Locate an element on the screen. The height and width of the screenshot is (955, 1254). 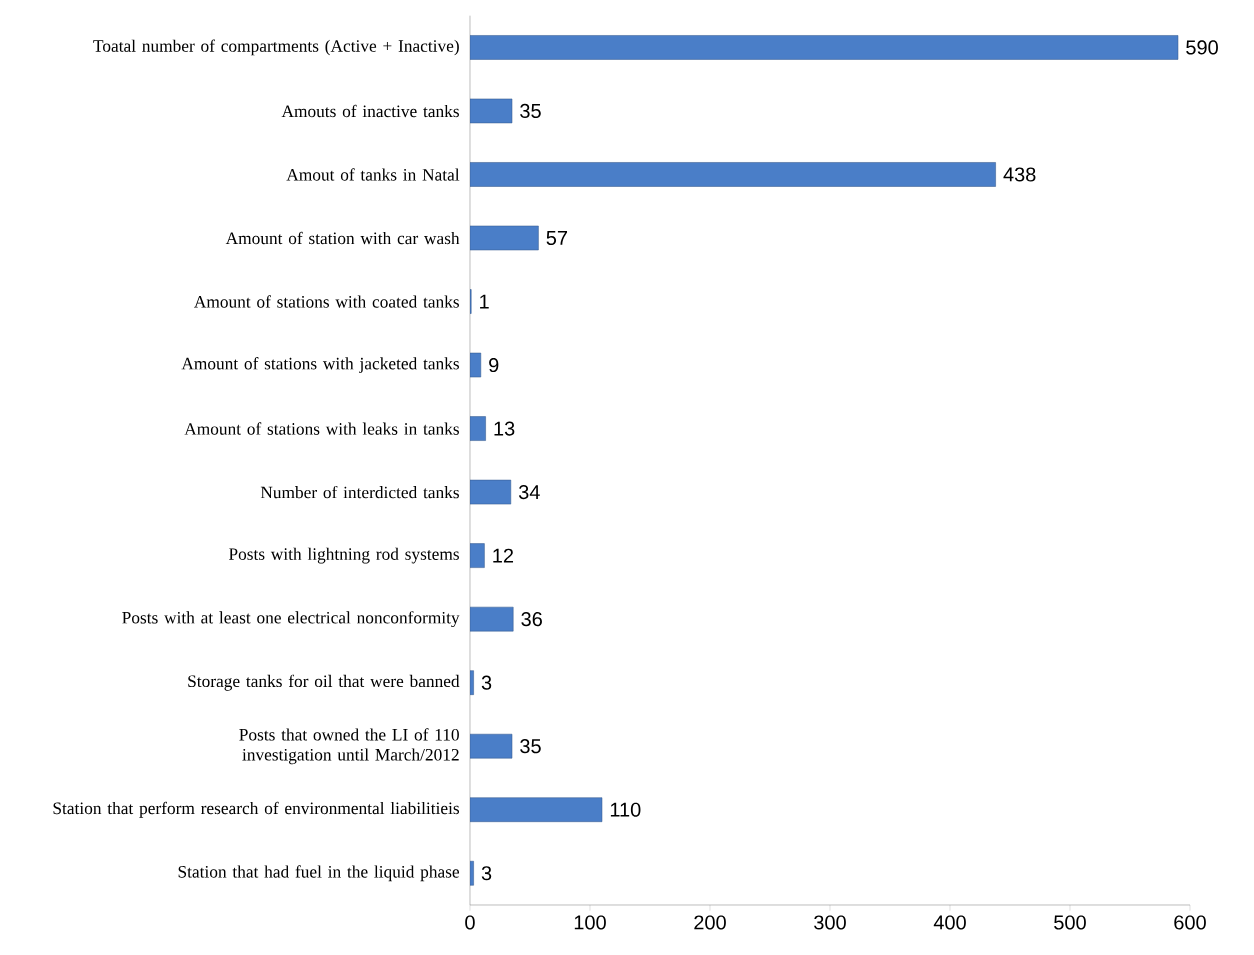
y-tick-label: Amout of tanks in Natal is located at coordinates (373, 174).